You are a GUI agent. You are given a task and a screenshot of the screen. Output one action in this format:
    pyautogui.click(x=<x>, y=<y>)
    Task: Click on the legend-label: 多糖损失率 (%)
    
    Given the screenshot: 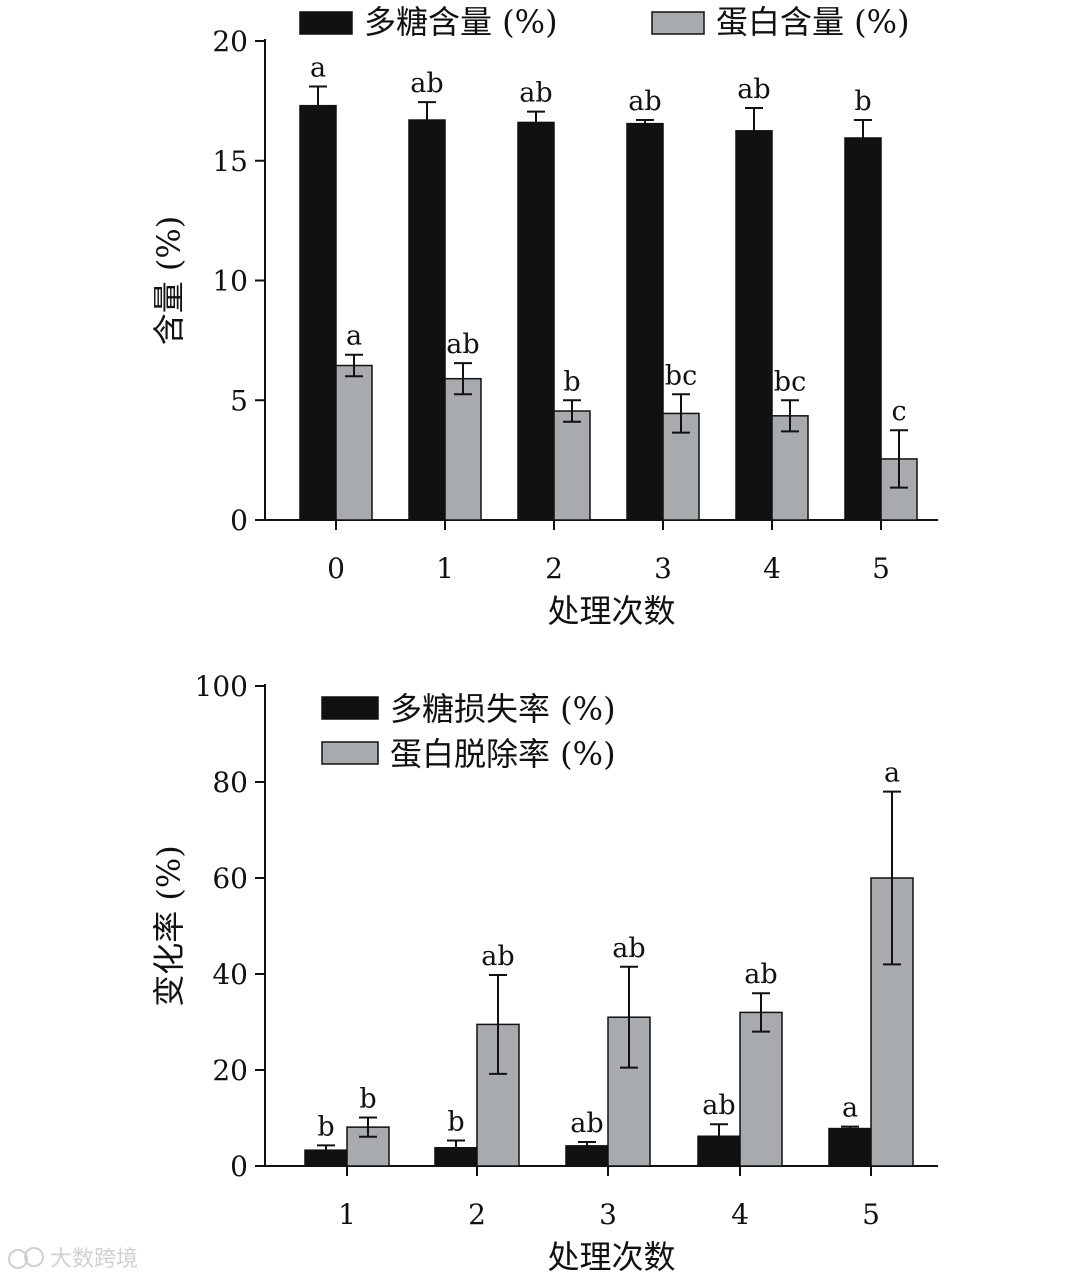 What is the action you would take?
    pyautogui.click(x=503, y=709)
    